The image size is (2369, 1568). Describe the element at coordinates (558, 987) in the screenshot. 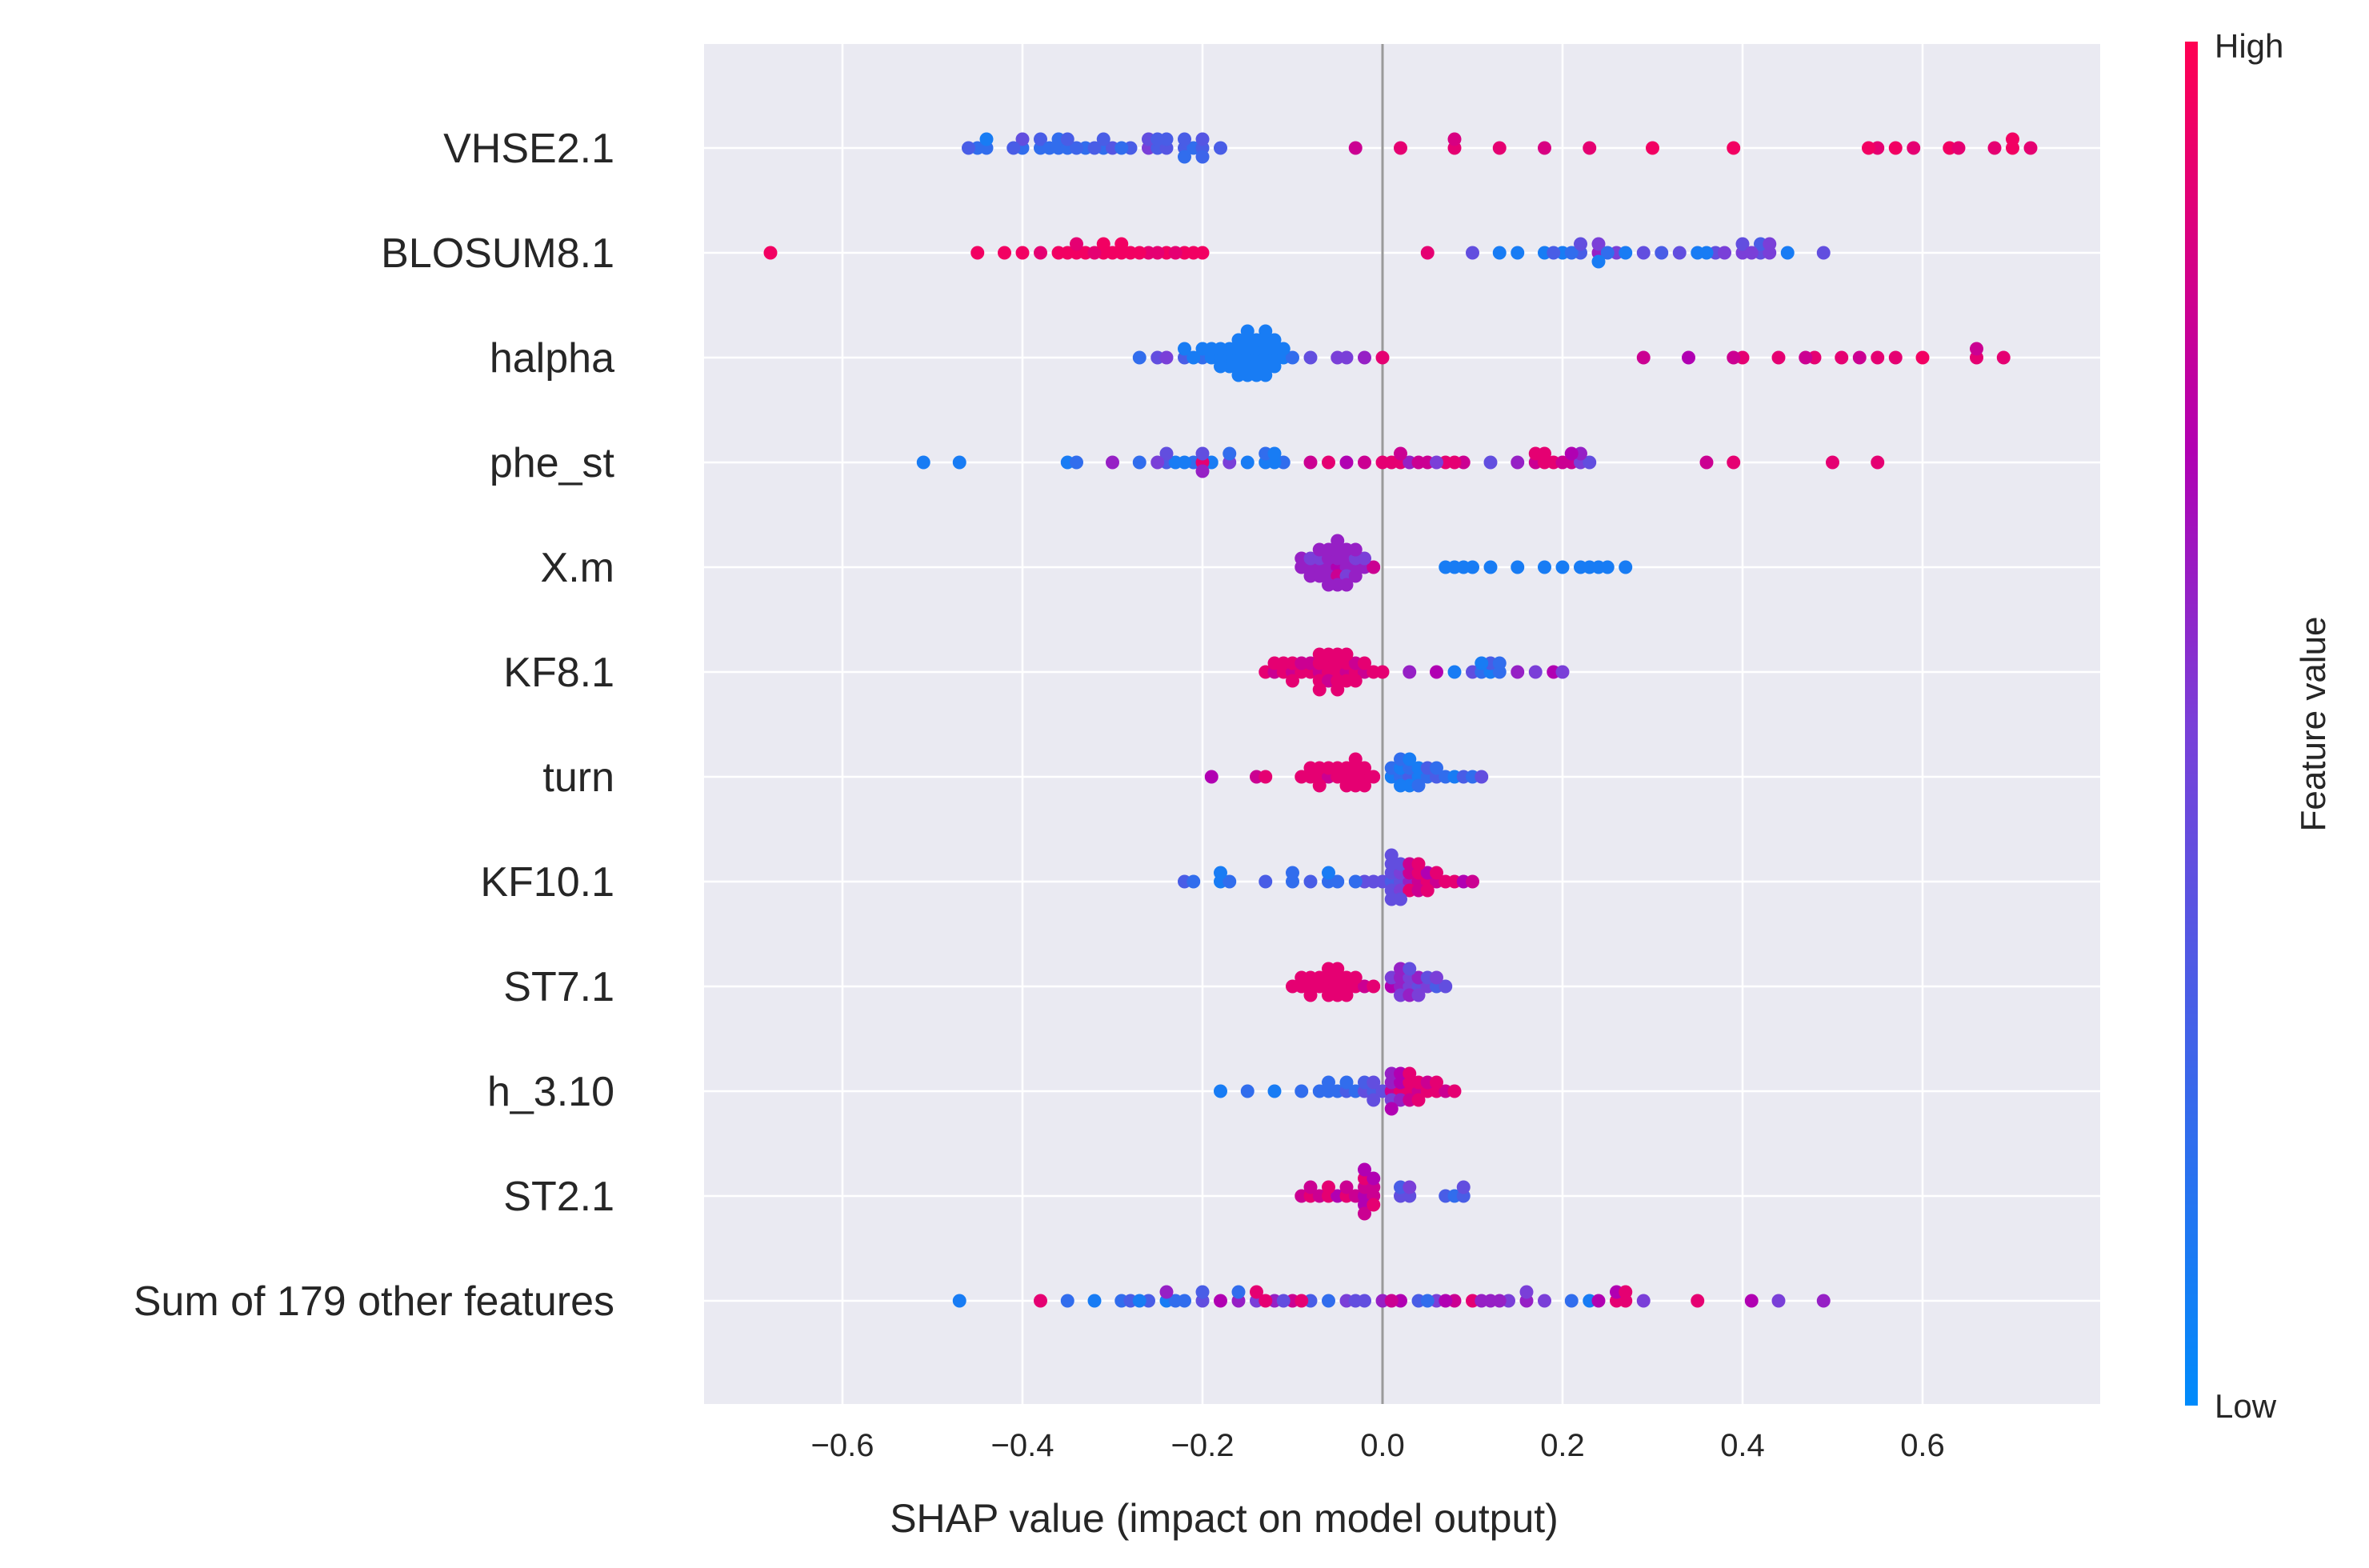

I see `feature-label: ST7.1` at that location.